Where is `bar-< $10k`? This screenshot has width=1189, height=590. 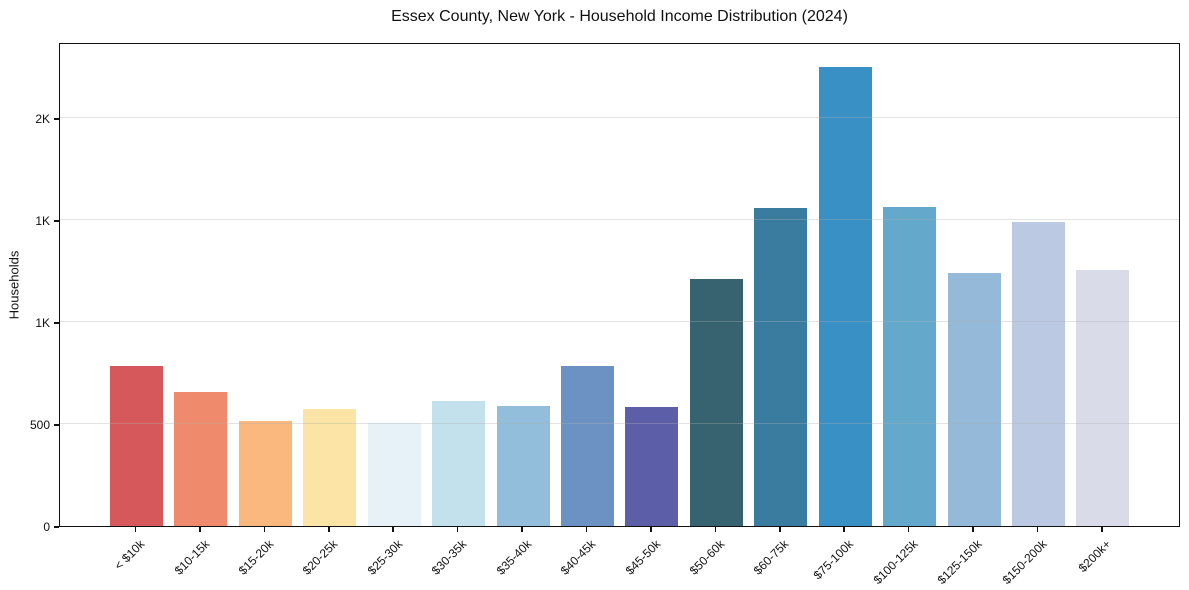 bar-< $10k is located at coordinates (136, 445).